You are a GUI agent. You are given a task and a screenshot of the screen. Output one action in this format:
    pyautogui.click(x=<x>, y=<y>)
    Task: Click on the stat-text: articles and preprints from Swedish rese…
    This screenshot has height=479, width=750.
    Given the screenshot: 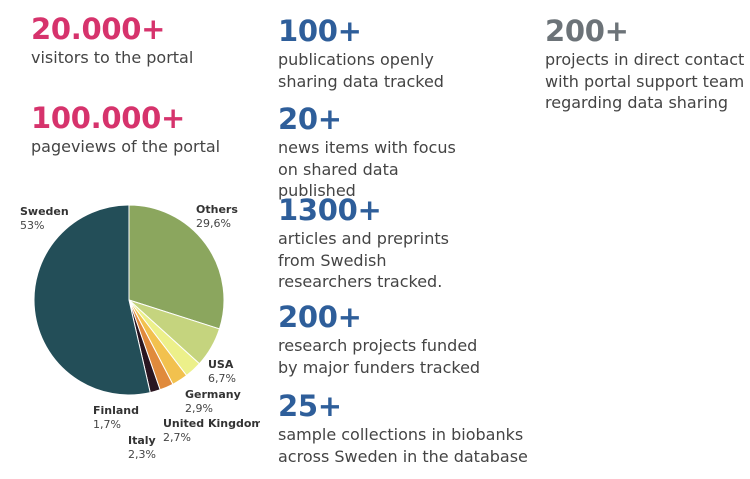 What is the action you would take?
    pyautogui.click(x=363, y=260)
    